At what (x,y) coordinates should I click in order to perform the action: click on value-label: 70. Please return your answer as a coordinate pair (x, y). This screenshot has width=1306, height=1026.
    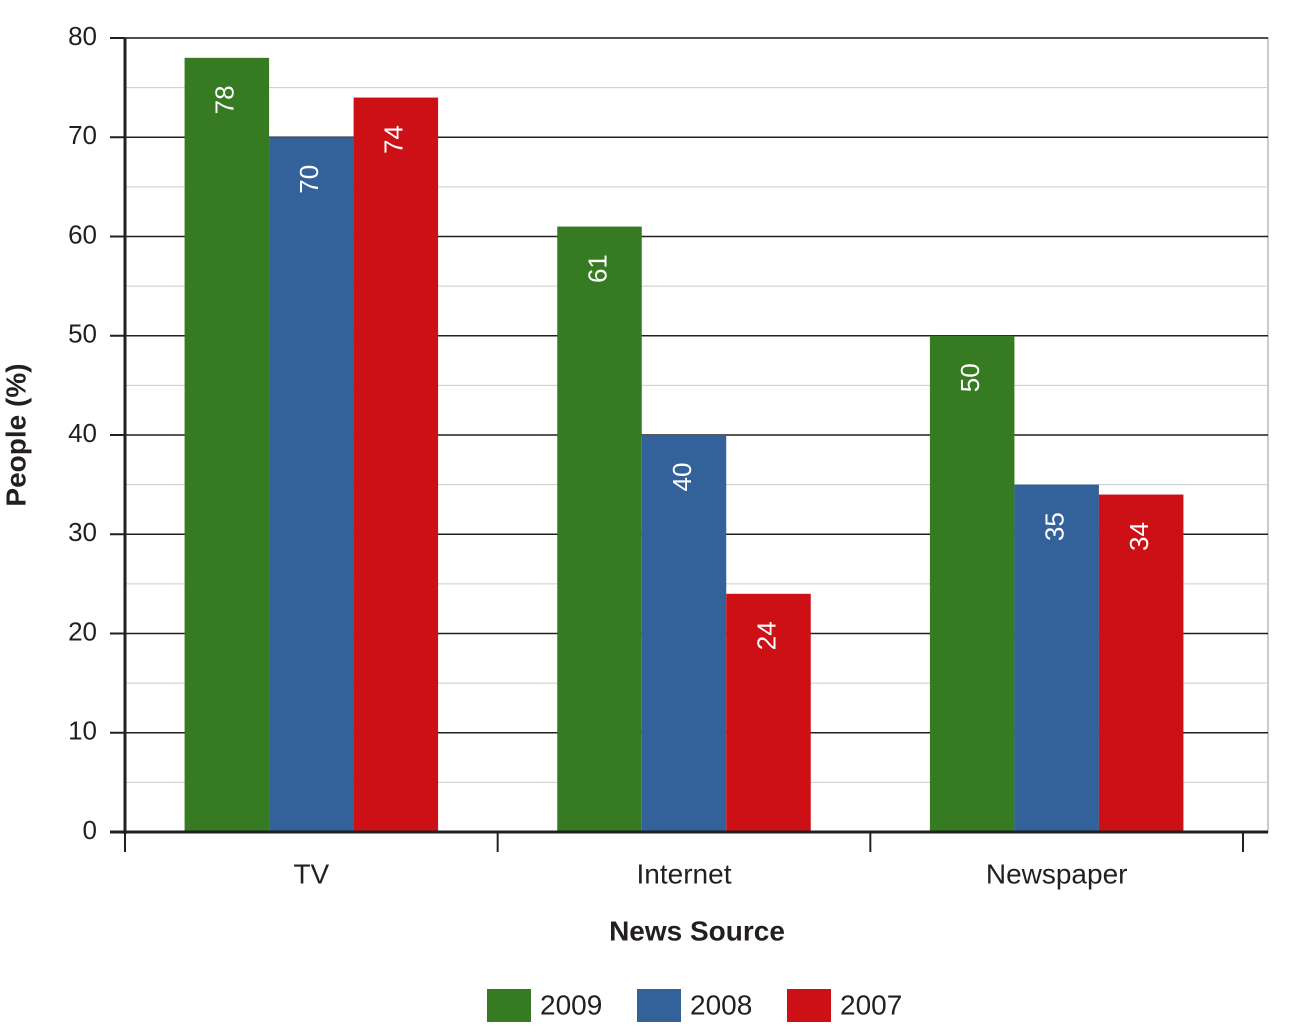
    Looking at the image, I should click on (309, 179).